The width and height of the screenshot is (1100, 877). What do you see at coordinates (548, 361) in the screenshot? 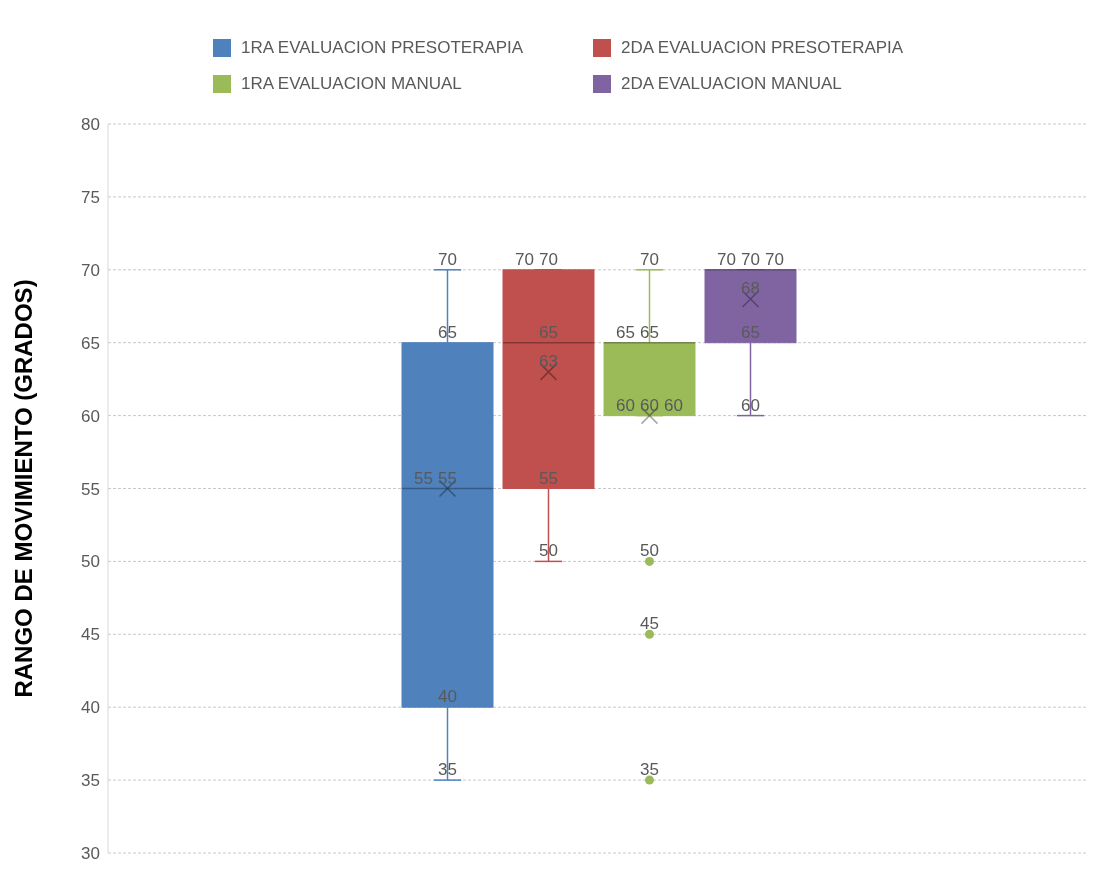
I see `annotation: 63` at bounding box center [548, 361].